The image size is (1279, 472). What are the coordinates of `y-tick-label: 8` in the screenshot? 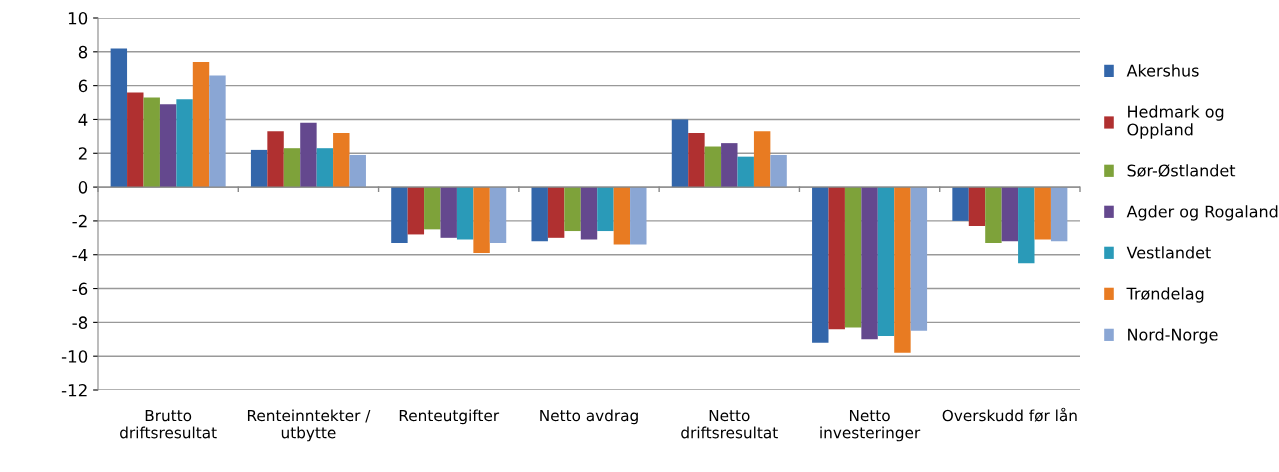 It's located at (83, 52).